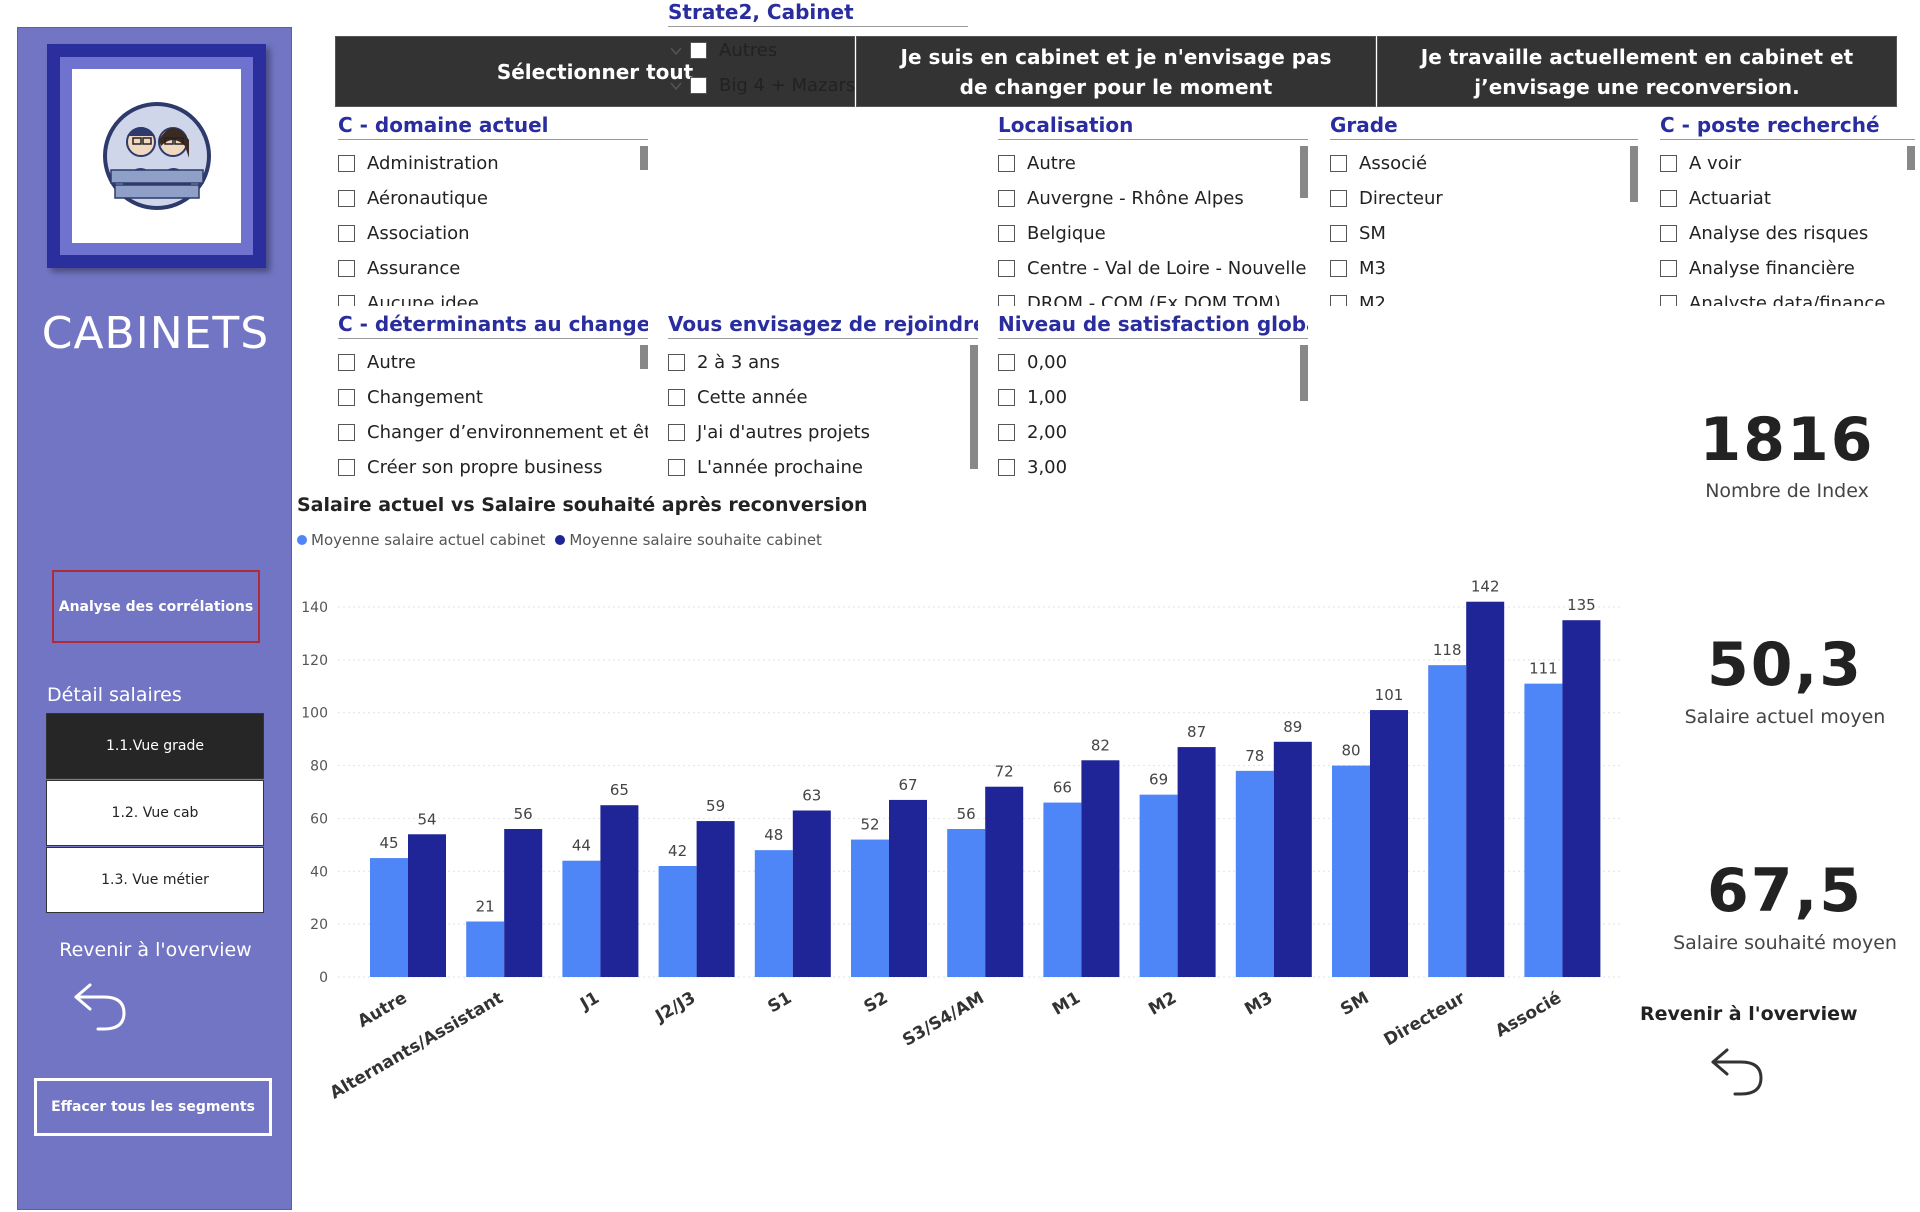  I want to click on list-item: Big 4 + Mazars, so click(818, 85).